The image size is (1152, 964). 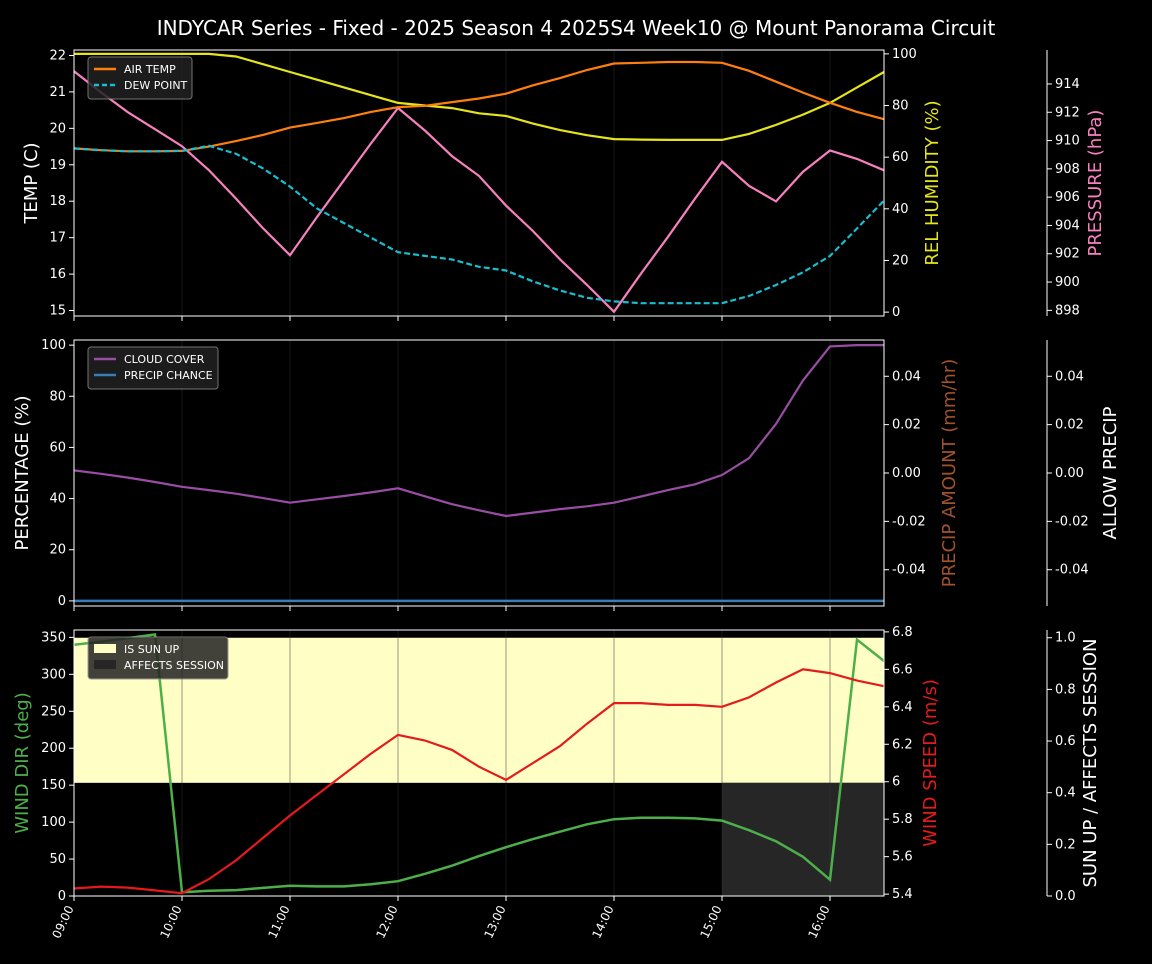 What do you see at coordinates (1067, 112) in the screenshot?
I see `pressure-axis-tick-label: 912` at bounding box center [1067, 112].